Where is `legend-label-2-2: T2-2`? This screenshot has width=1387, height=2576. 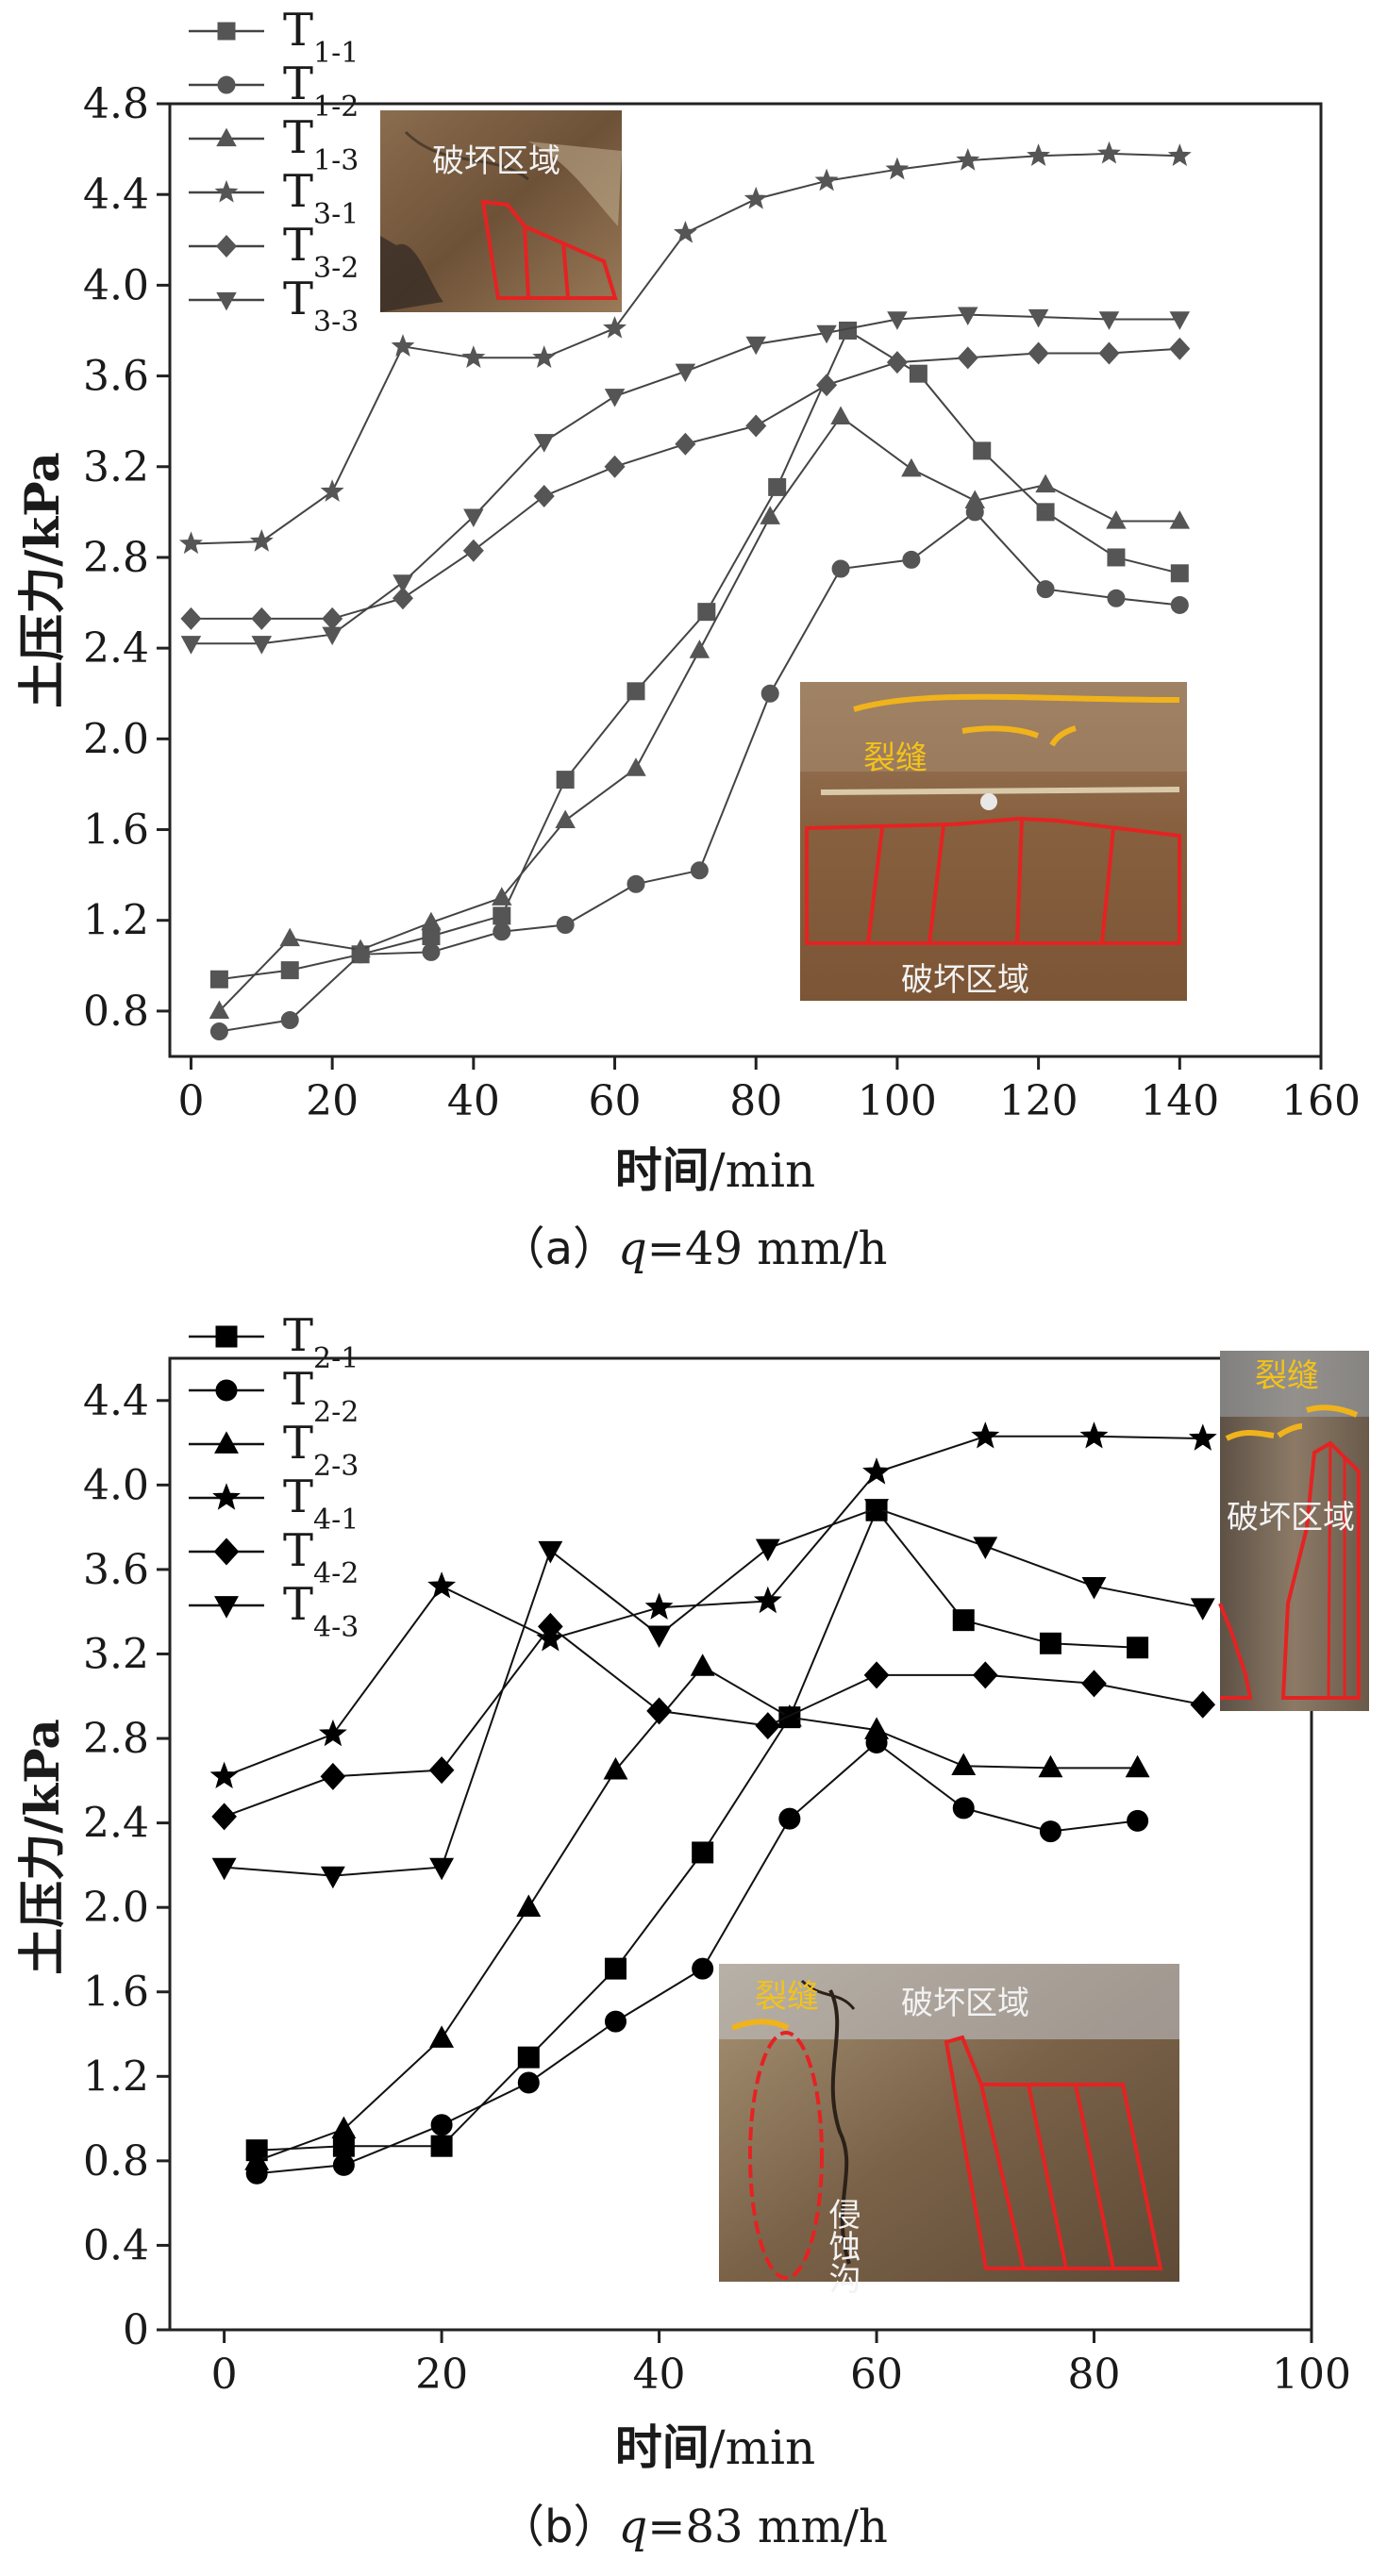 legend-label-2-2: T2-2 is located at coordinates (321, 1396).